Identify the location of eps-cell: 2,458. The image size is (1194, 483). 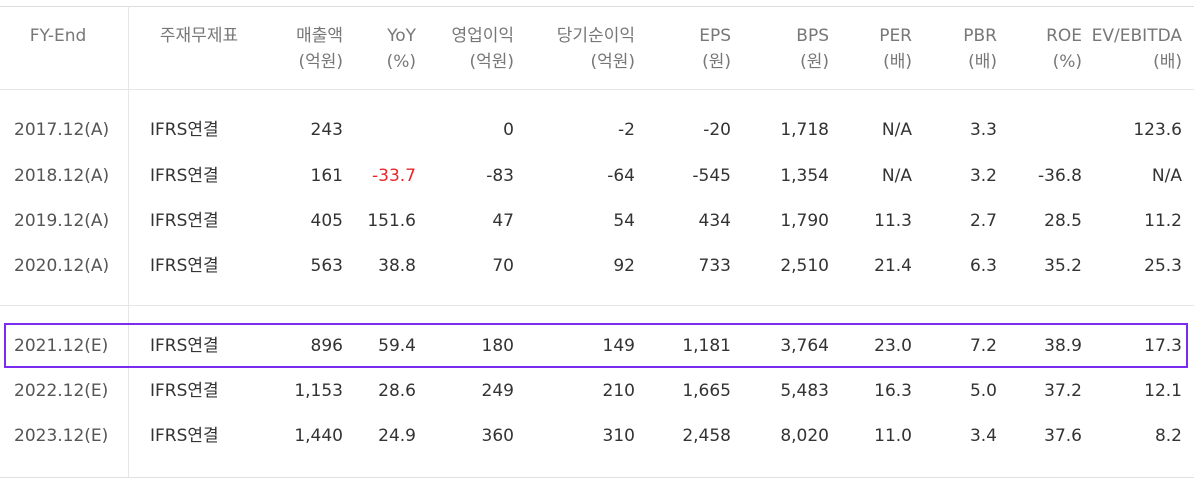
(706, 436).